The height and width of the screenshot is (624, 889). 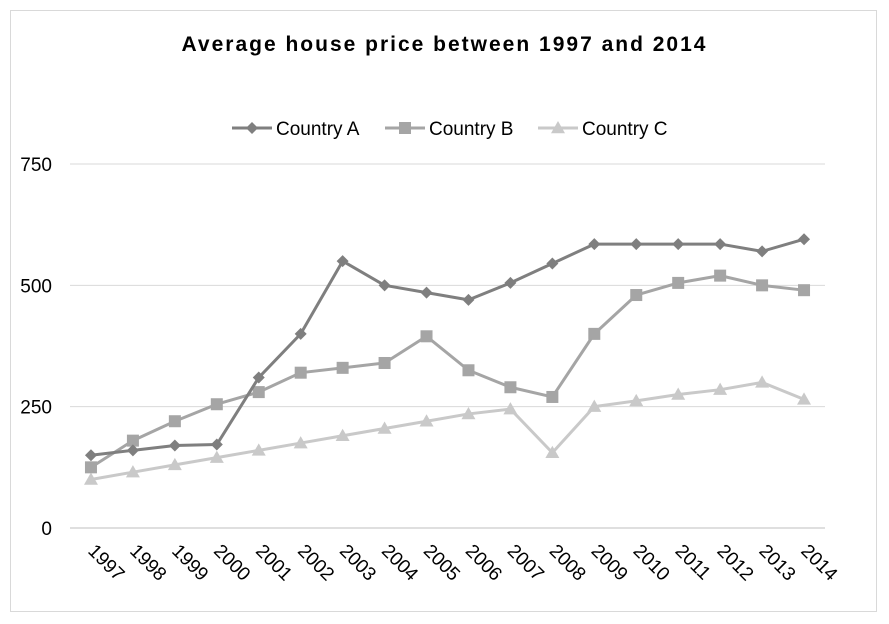 I want to click on legend-item: Country A, so click(x=296, y=129).